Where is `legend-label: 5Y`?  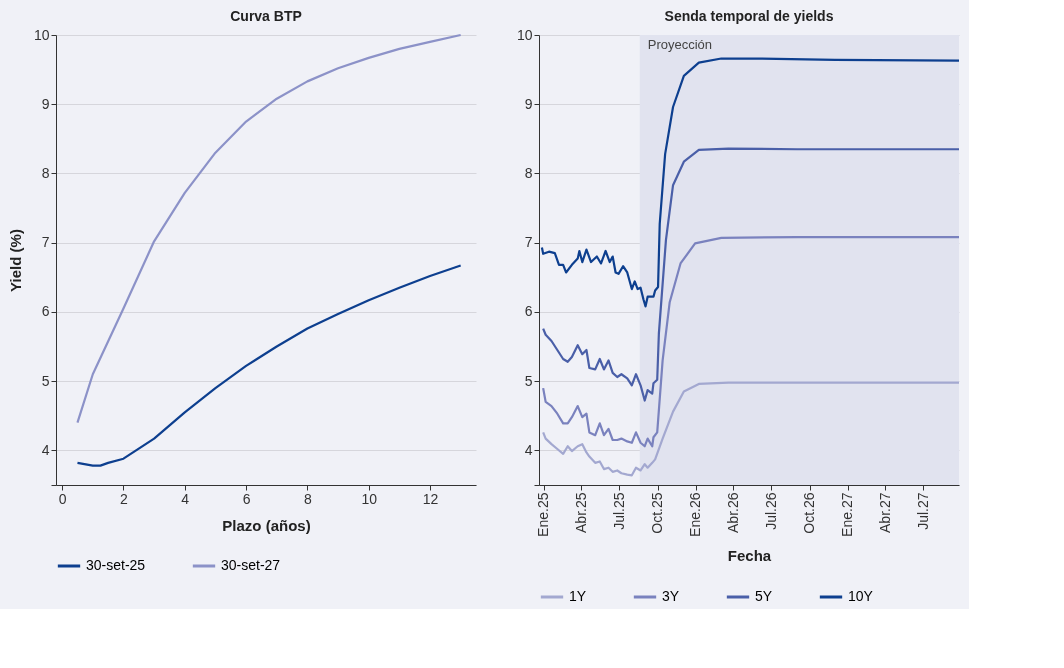
legend-label: 5Y is located at coordinates (764, 596).